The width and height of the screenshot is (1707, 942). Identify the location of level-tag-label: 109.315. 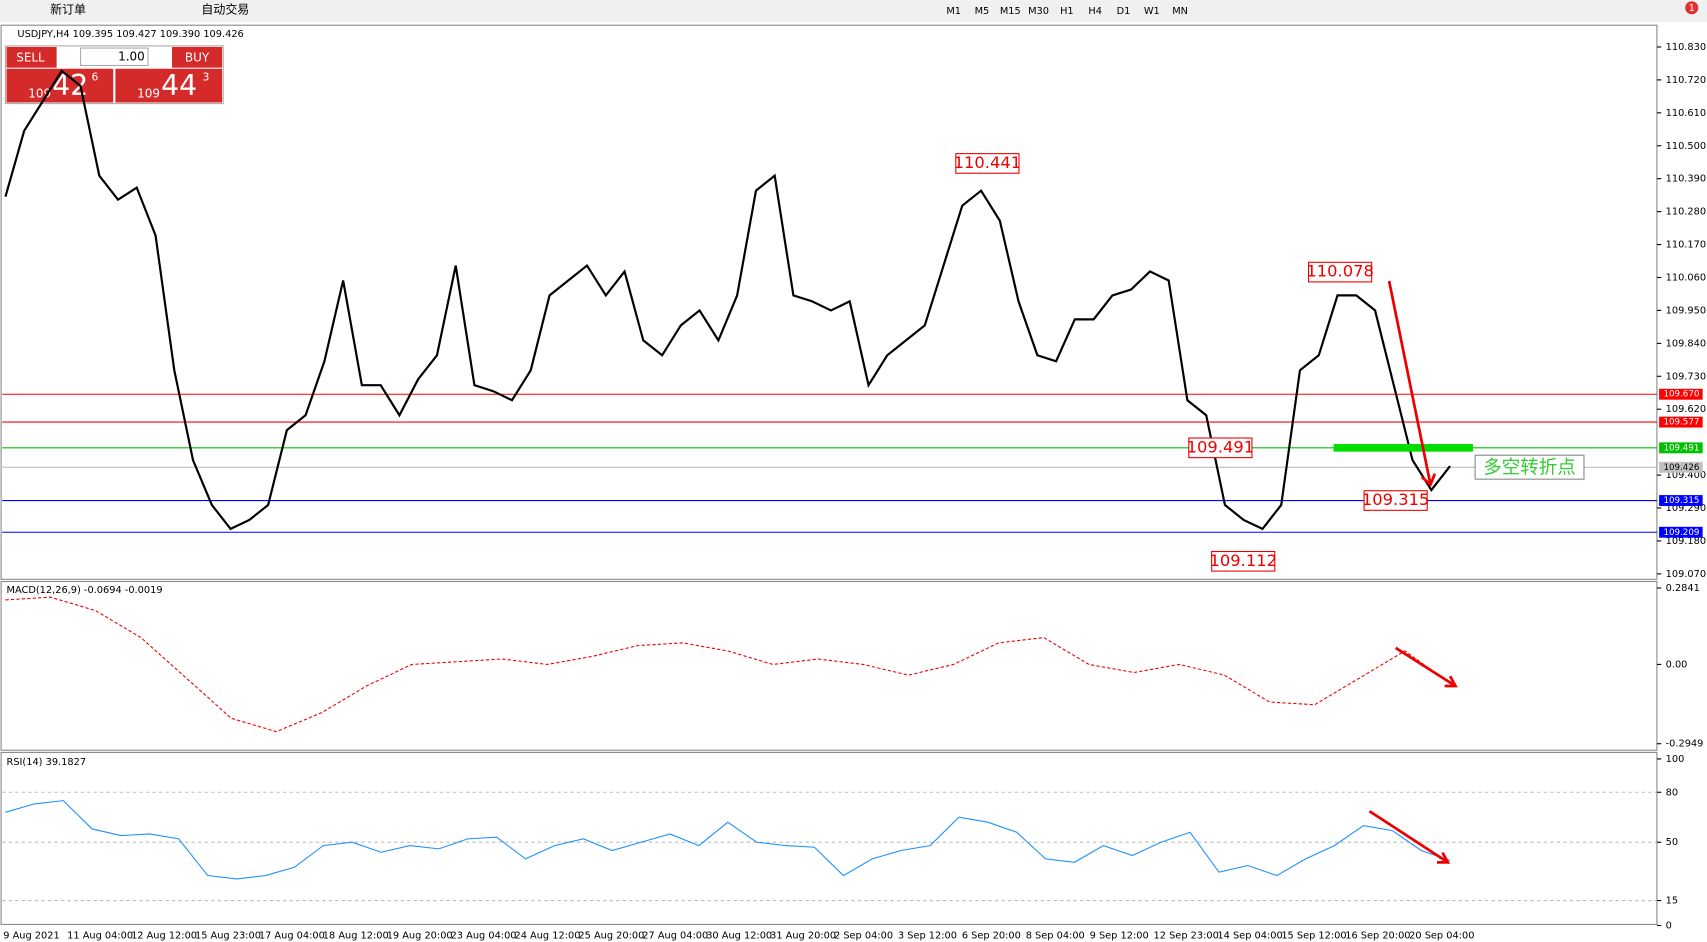
(1681, 501).